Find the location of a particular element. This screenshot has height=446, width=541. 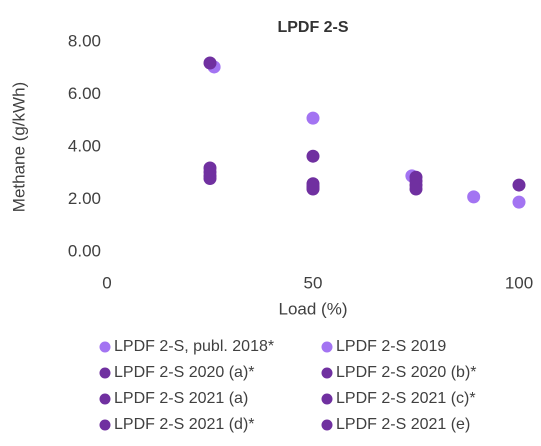

y-tick-label: 6.00 is located at coordinates (84, 93).